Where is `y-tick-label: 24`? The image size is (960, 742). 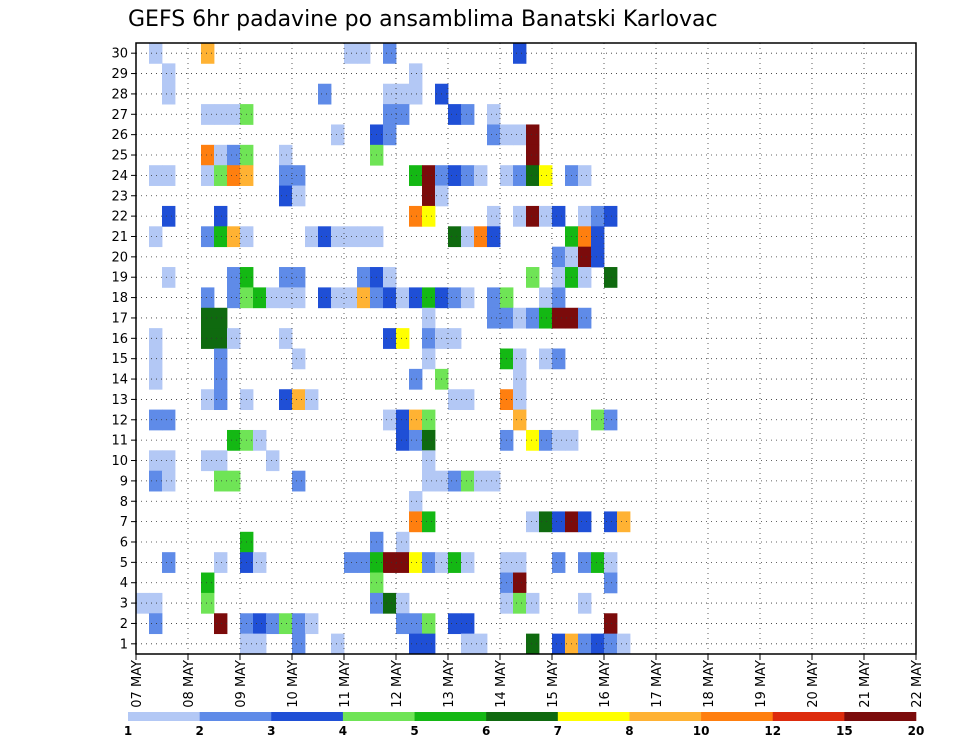 y-tick-label: 24 is located at coordinates (119, 176).